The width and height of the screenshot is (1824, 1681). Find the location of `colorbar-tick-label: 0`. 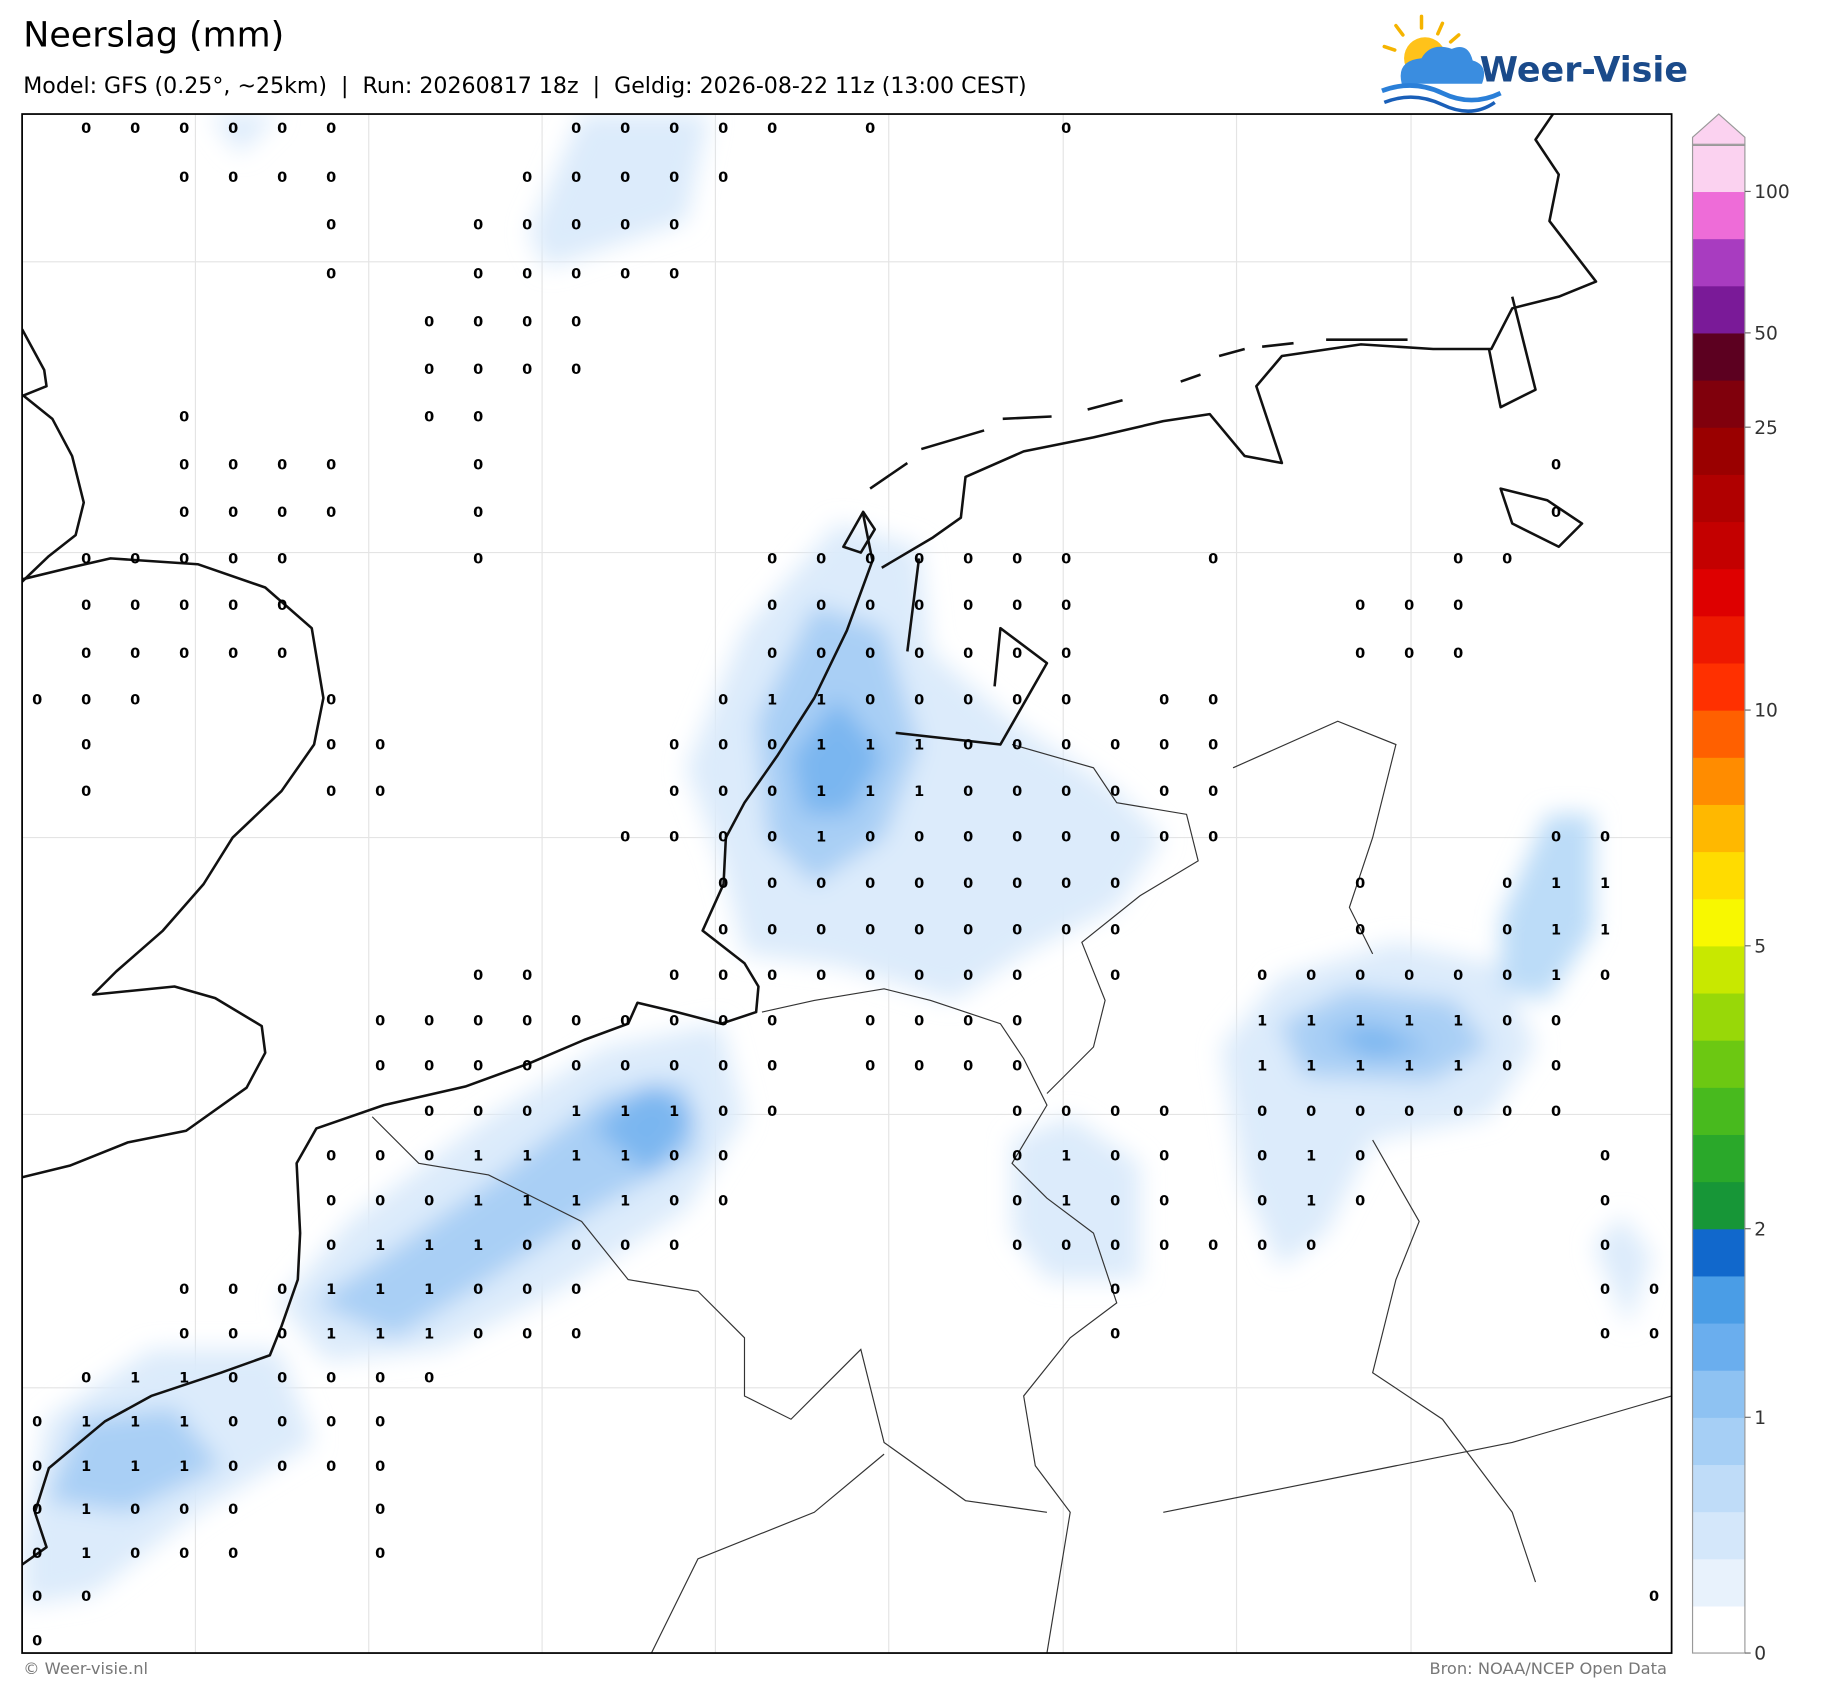

colorbar-tick-label: 0 is located at coordinates (1760, 1654).